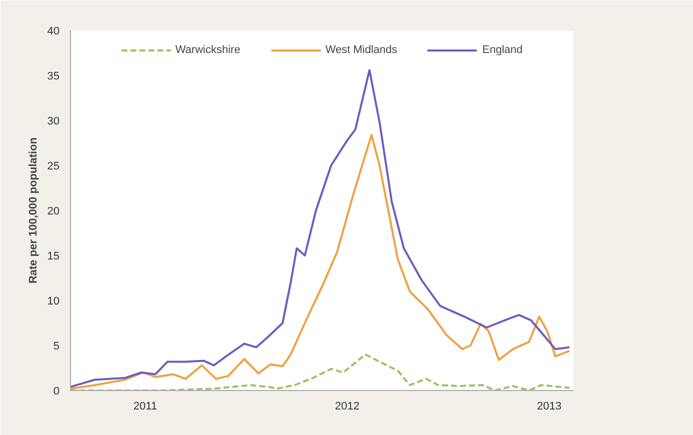 This screenshot has width=693, height=435. I want to click on y-axis-title: Rate per 100,000 population, so click(33, 210).